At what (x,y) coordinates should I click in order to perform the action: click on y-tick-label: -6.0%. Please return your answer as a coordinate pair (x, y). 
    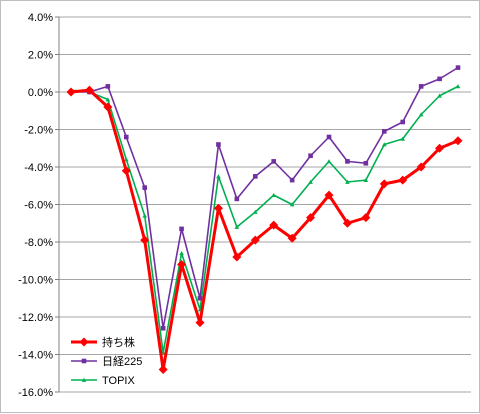
    Looking at the image, I should click on (38, 206).